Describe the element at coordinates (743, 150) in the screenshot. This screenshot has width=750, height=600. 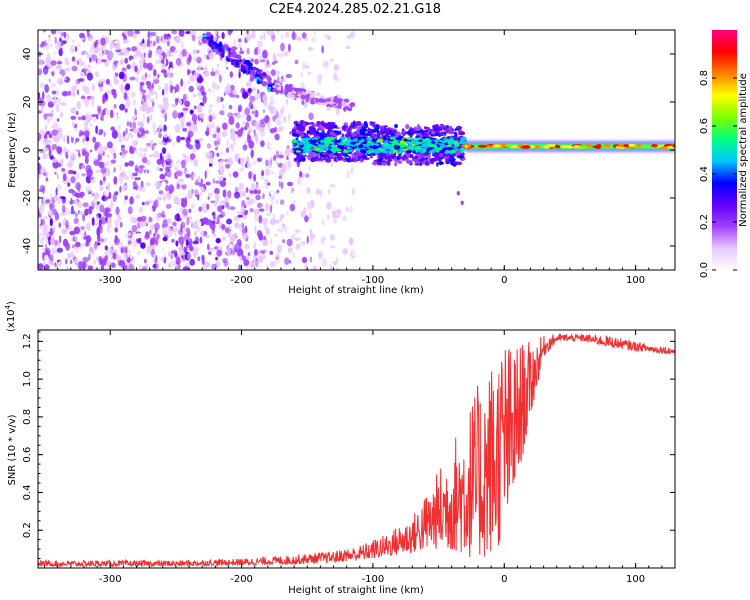
I see `colorbar-label: Normalized spectral amplitude` at that location.